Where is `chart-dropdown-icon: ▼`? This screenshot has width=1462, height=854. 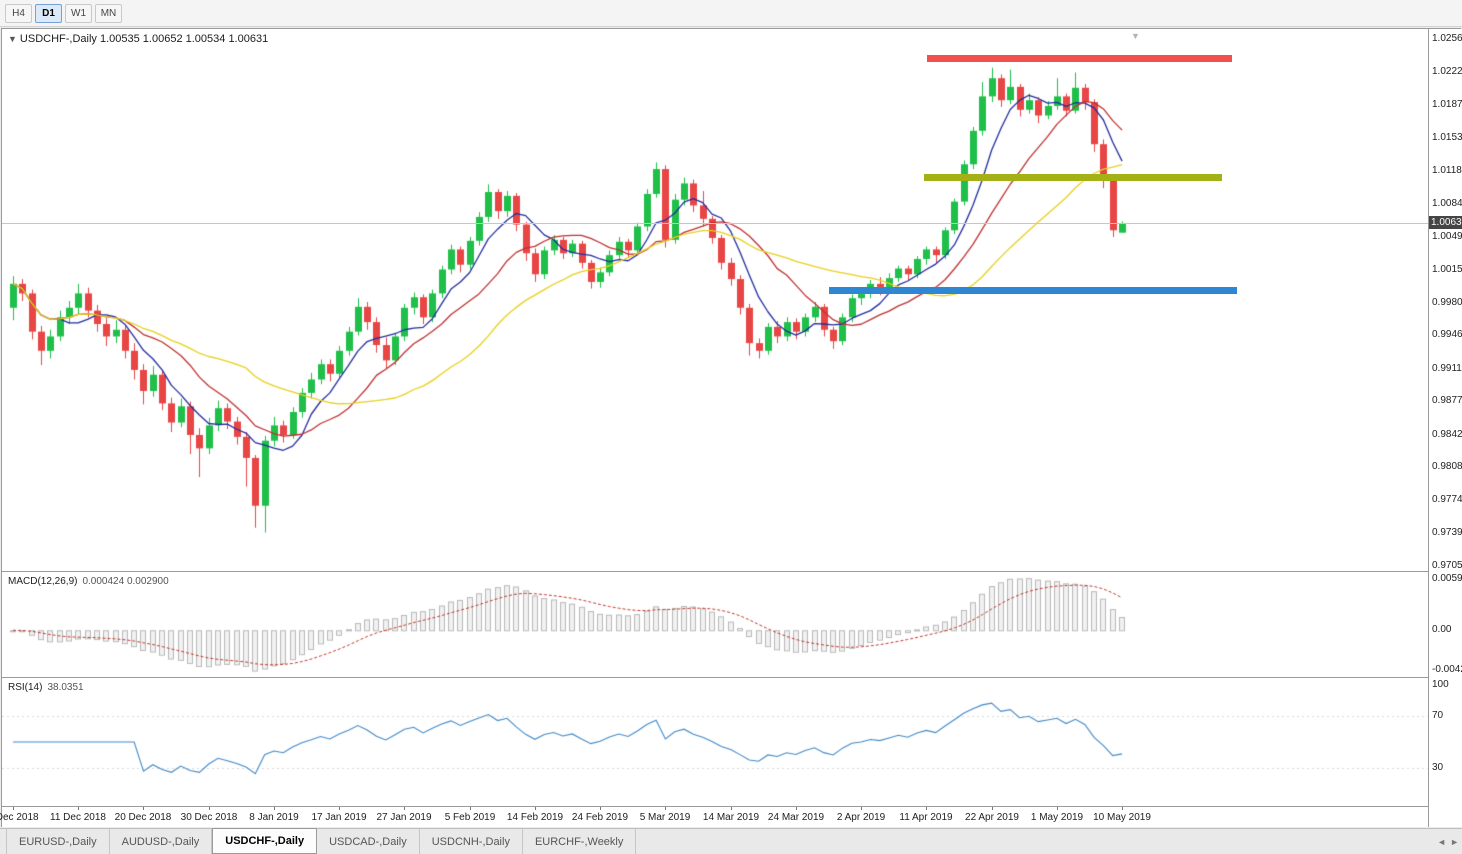 chart-dropdown-icon: ▼ is located at coordinates (12, 39).